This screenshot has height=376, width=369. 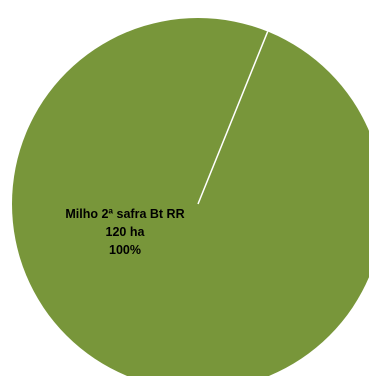 What do you see at coordinates (233, 118) in the screenshot?
I see `slice-separator-line` at bounding box center [233, 118].